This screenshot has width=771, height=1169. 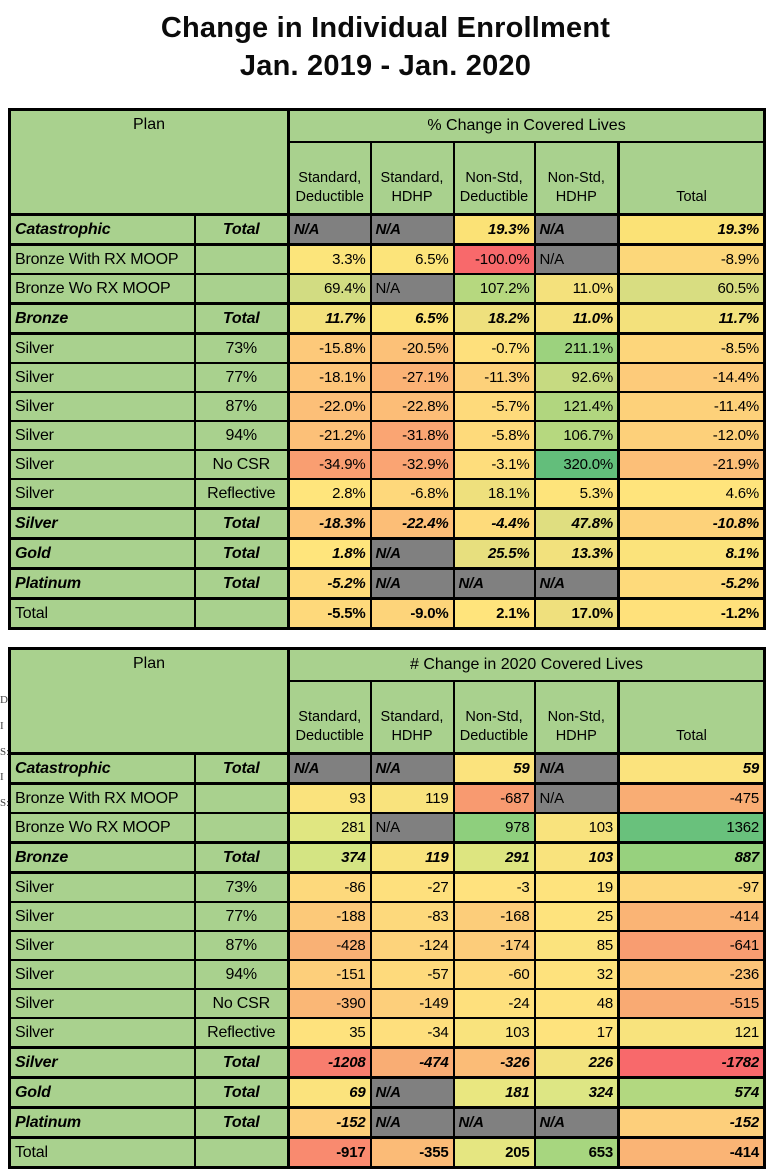 What do you see at coordinates (387, 1033) in the screenshot?
I see `table-row: Silver Reflective 35 -34 103 17 121` at bounding box center [387, 1033].